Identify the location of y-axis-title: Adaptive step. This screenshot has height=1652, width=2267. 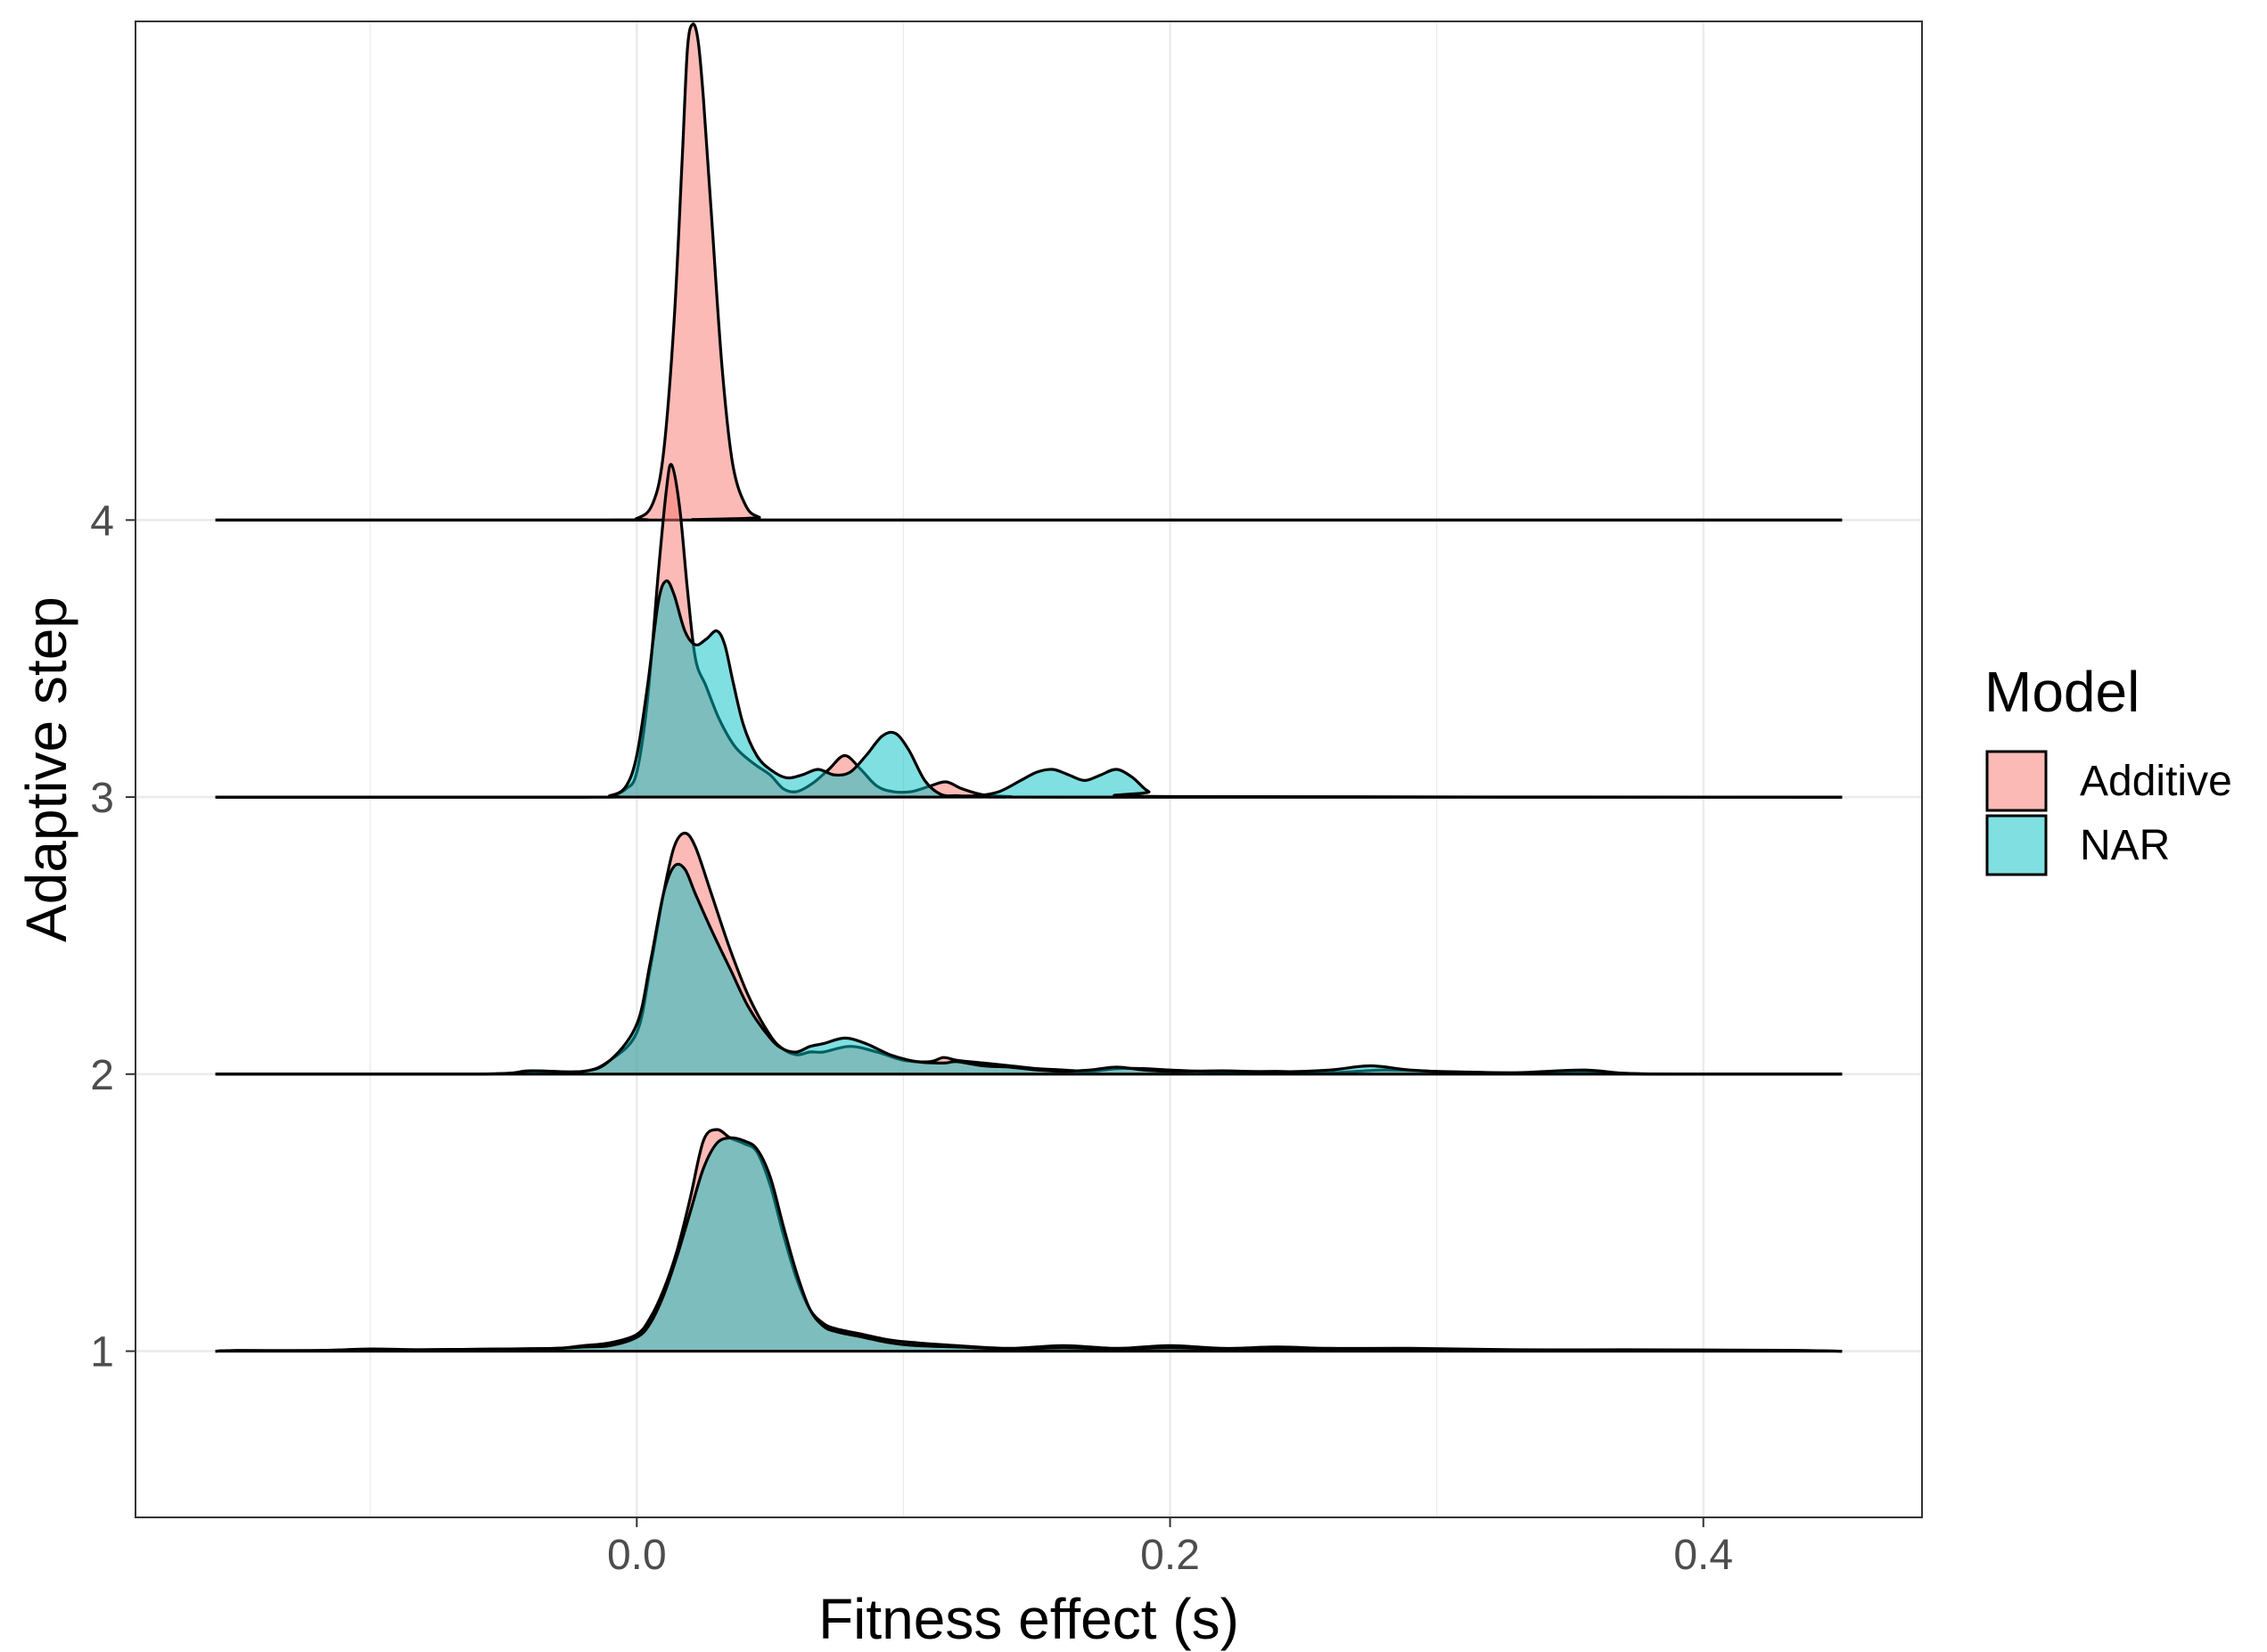
(46, 769).